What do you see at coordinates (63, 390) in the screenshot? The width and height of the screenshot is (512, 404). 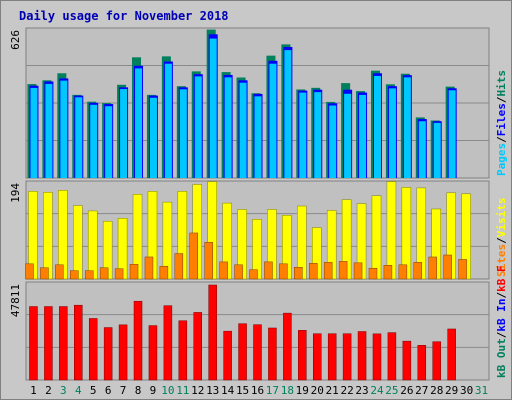 I see `x-tick-label: 3` at bounding box center [63, 390].